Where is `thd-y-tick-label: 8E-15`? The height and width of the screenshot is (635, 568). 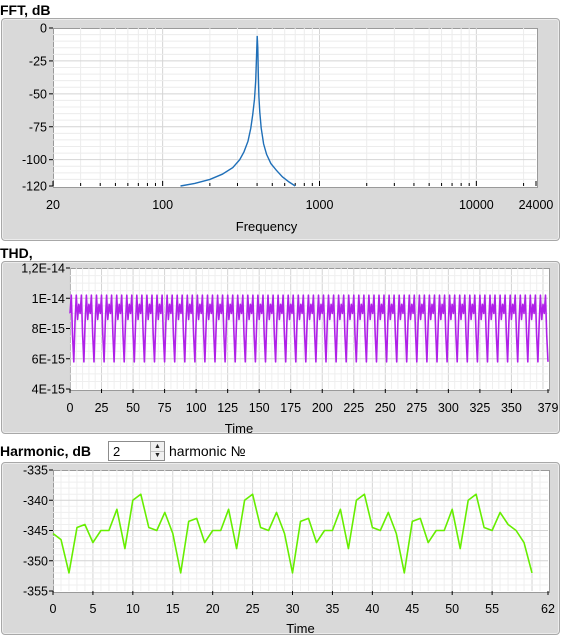 thd-y-tick-label: 8E-15 is located at coordinates (48, 329).